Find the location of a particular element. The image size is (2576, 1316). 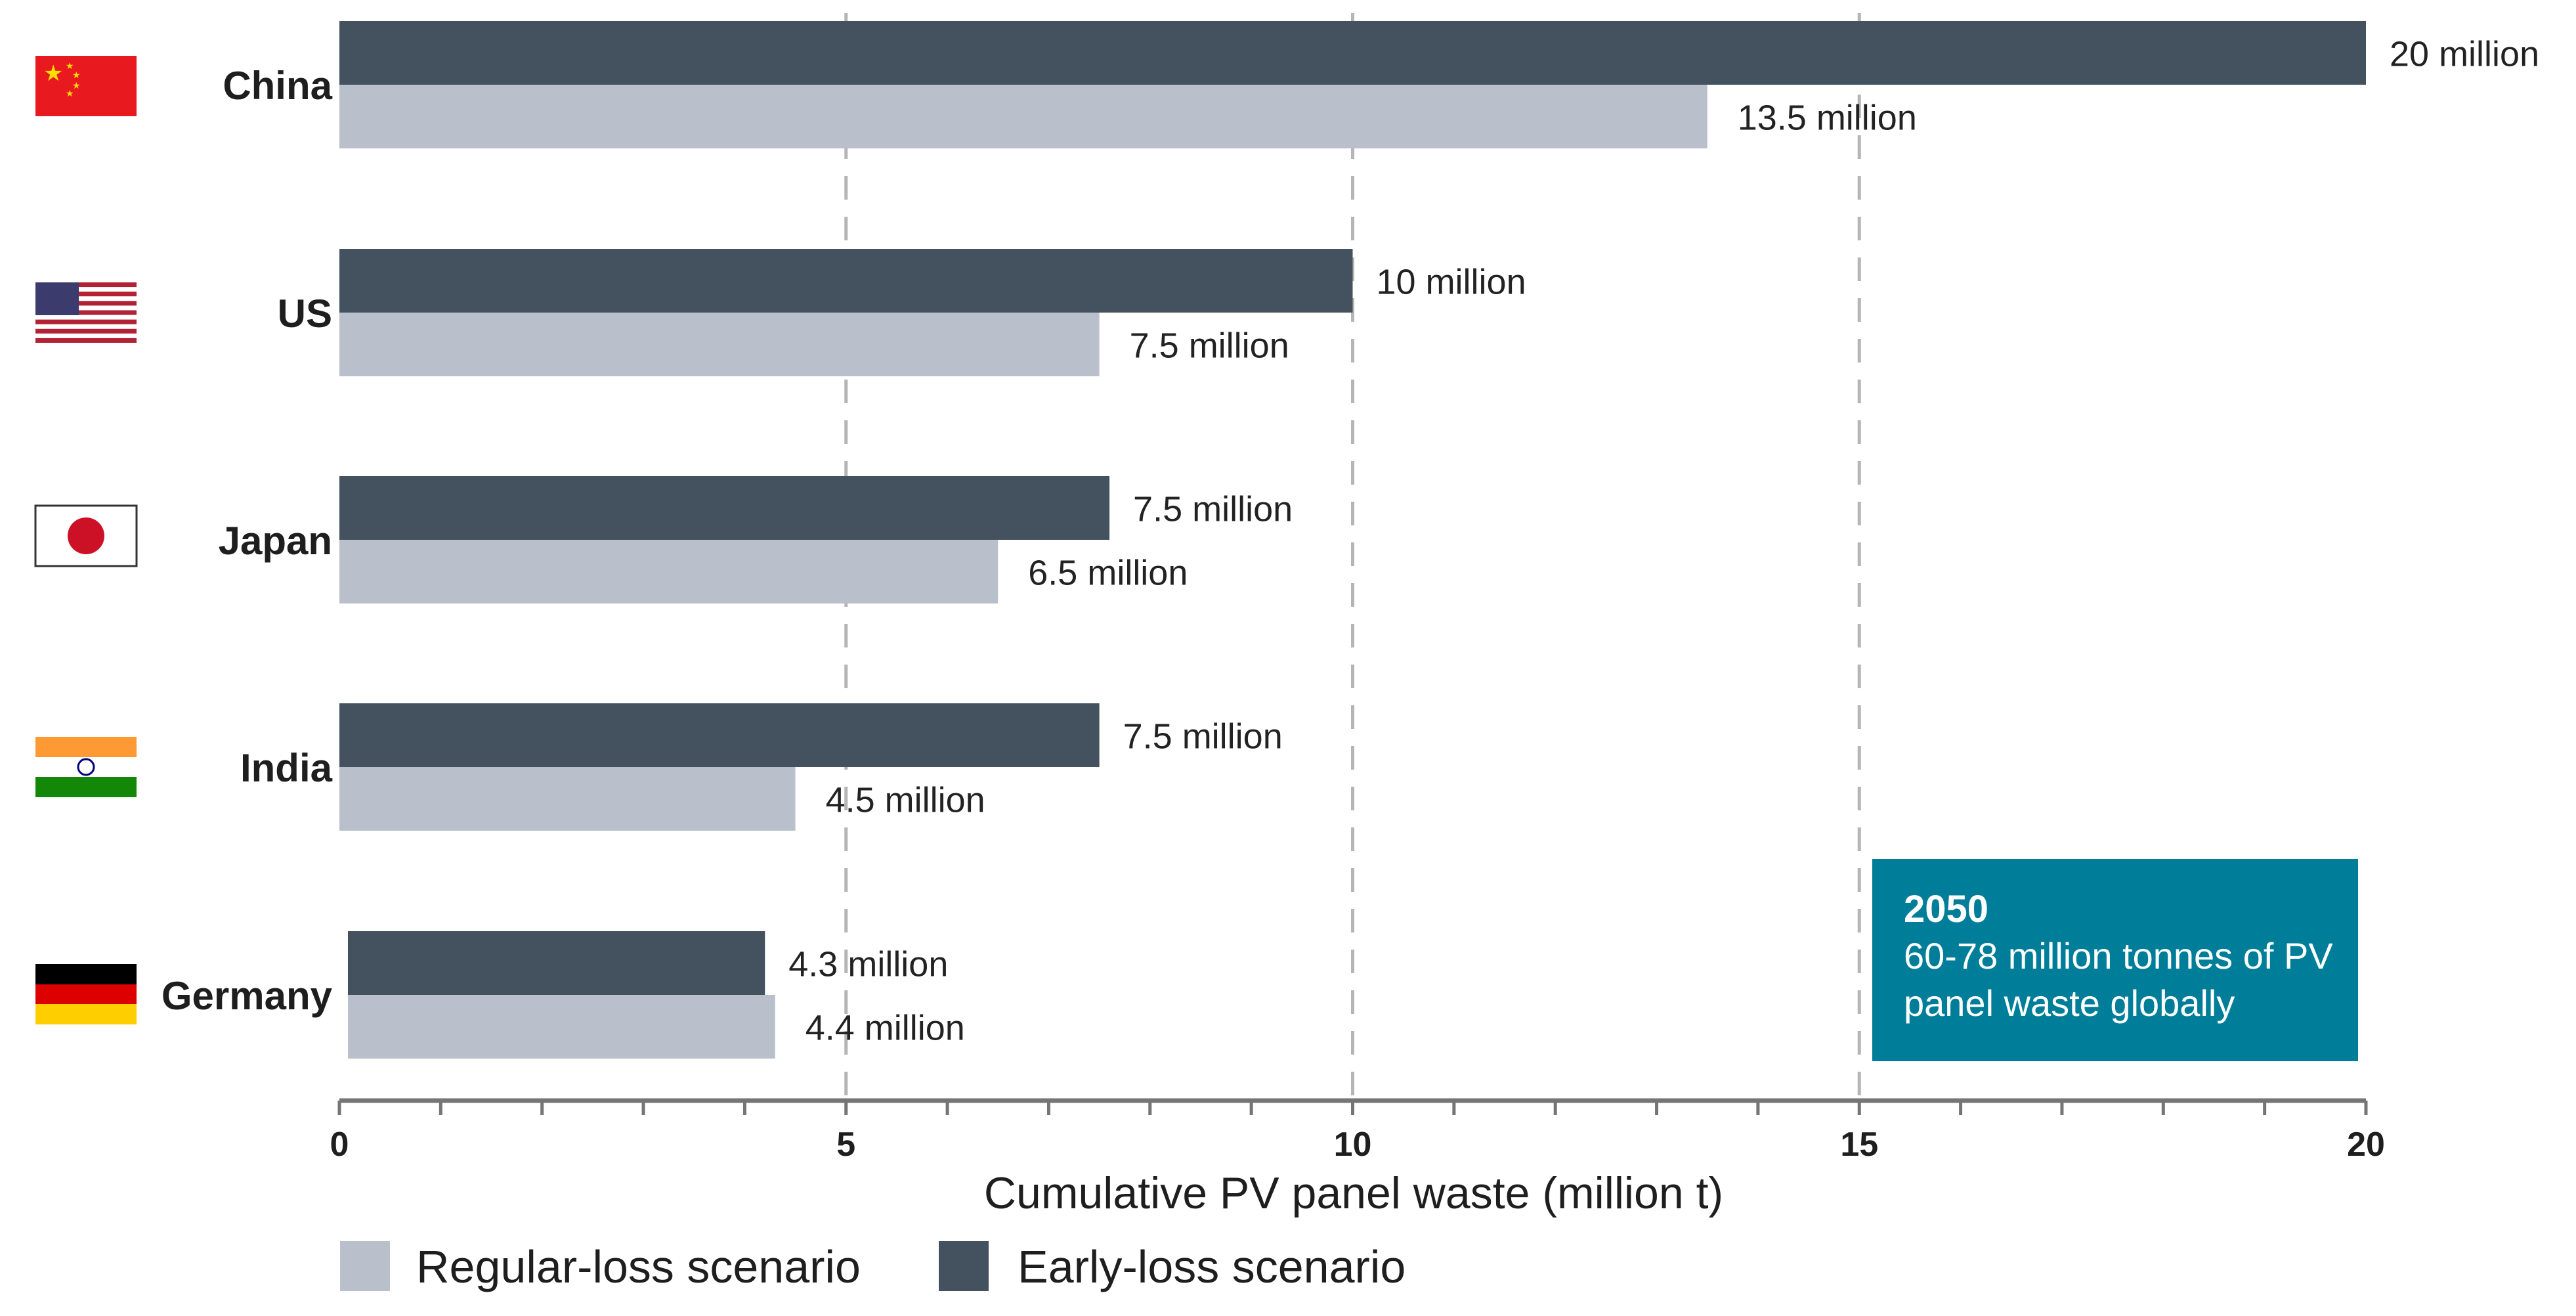

flags: ★ ★ ★ ★ ★ is located at coordinates (86, 540).